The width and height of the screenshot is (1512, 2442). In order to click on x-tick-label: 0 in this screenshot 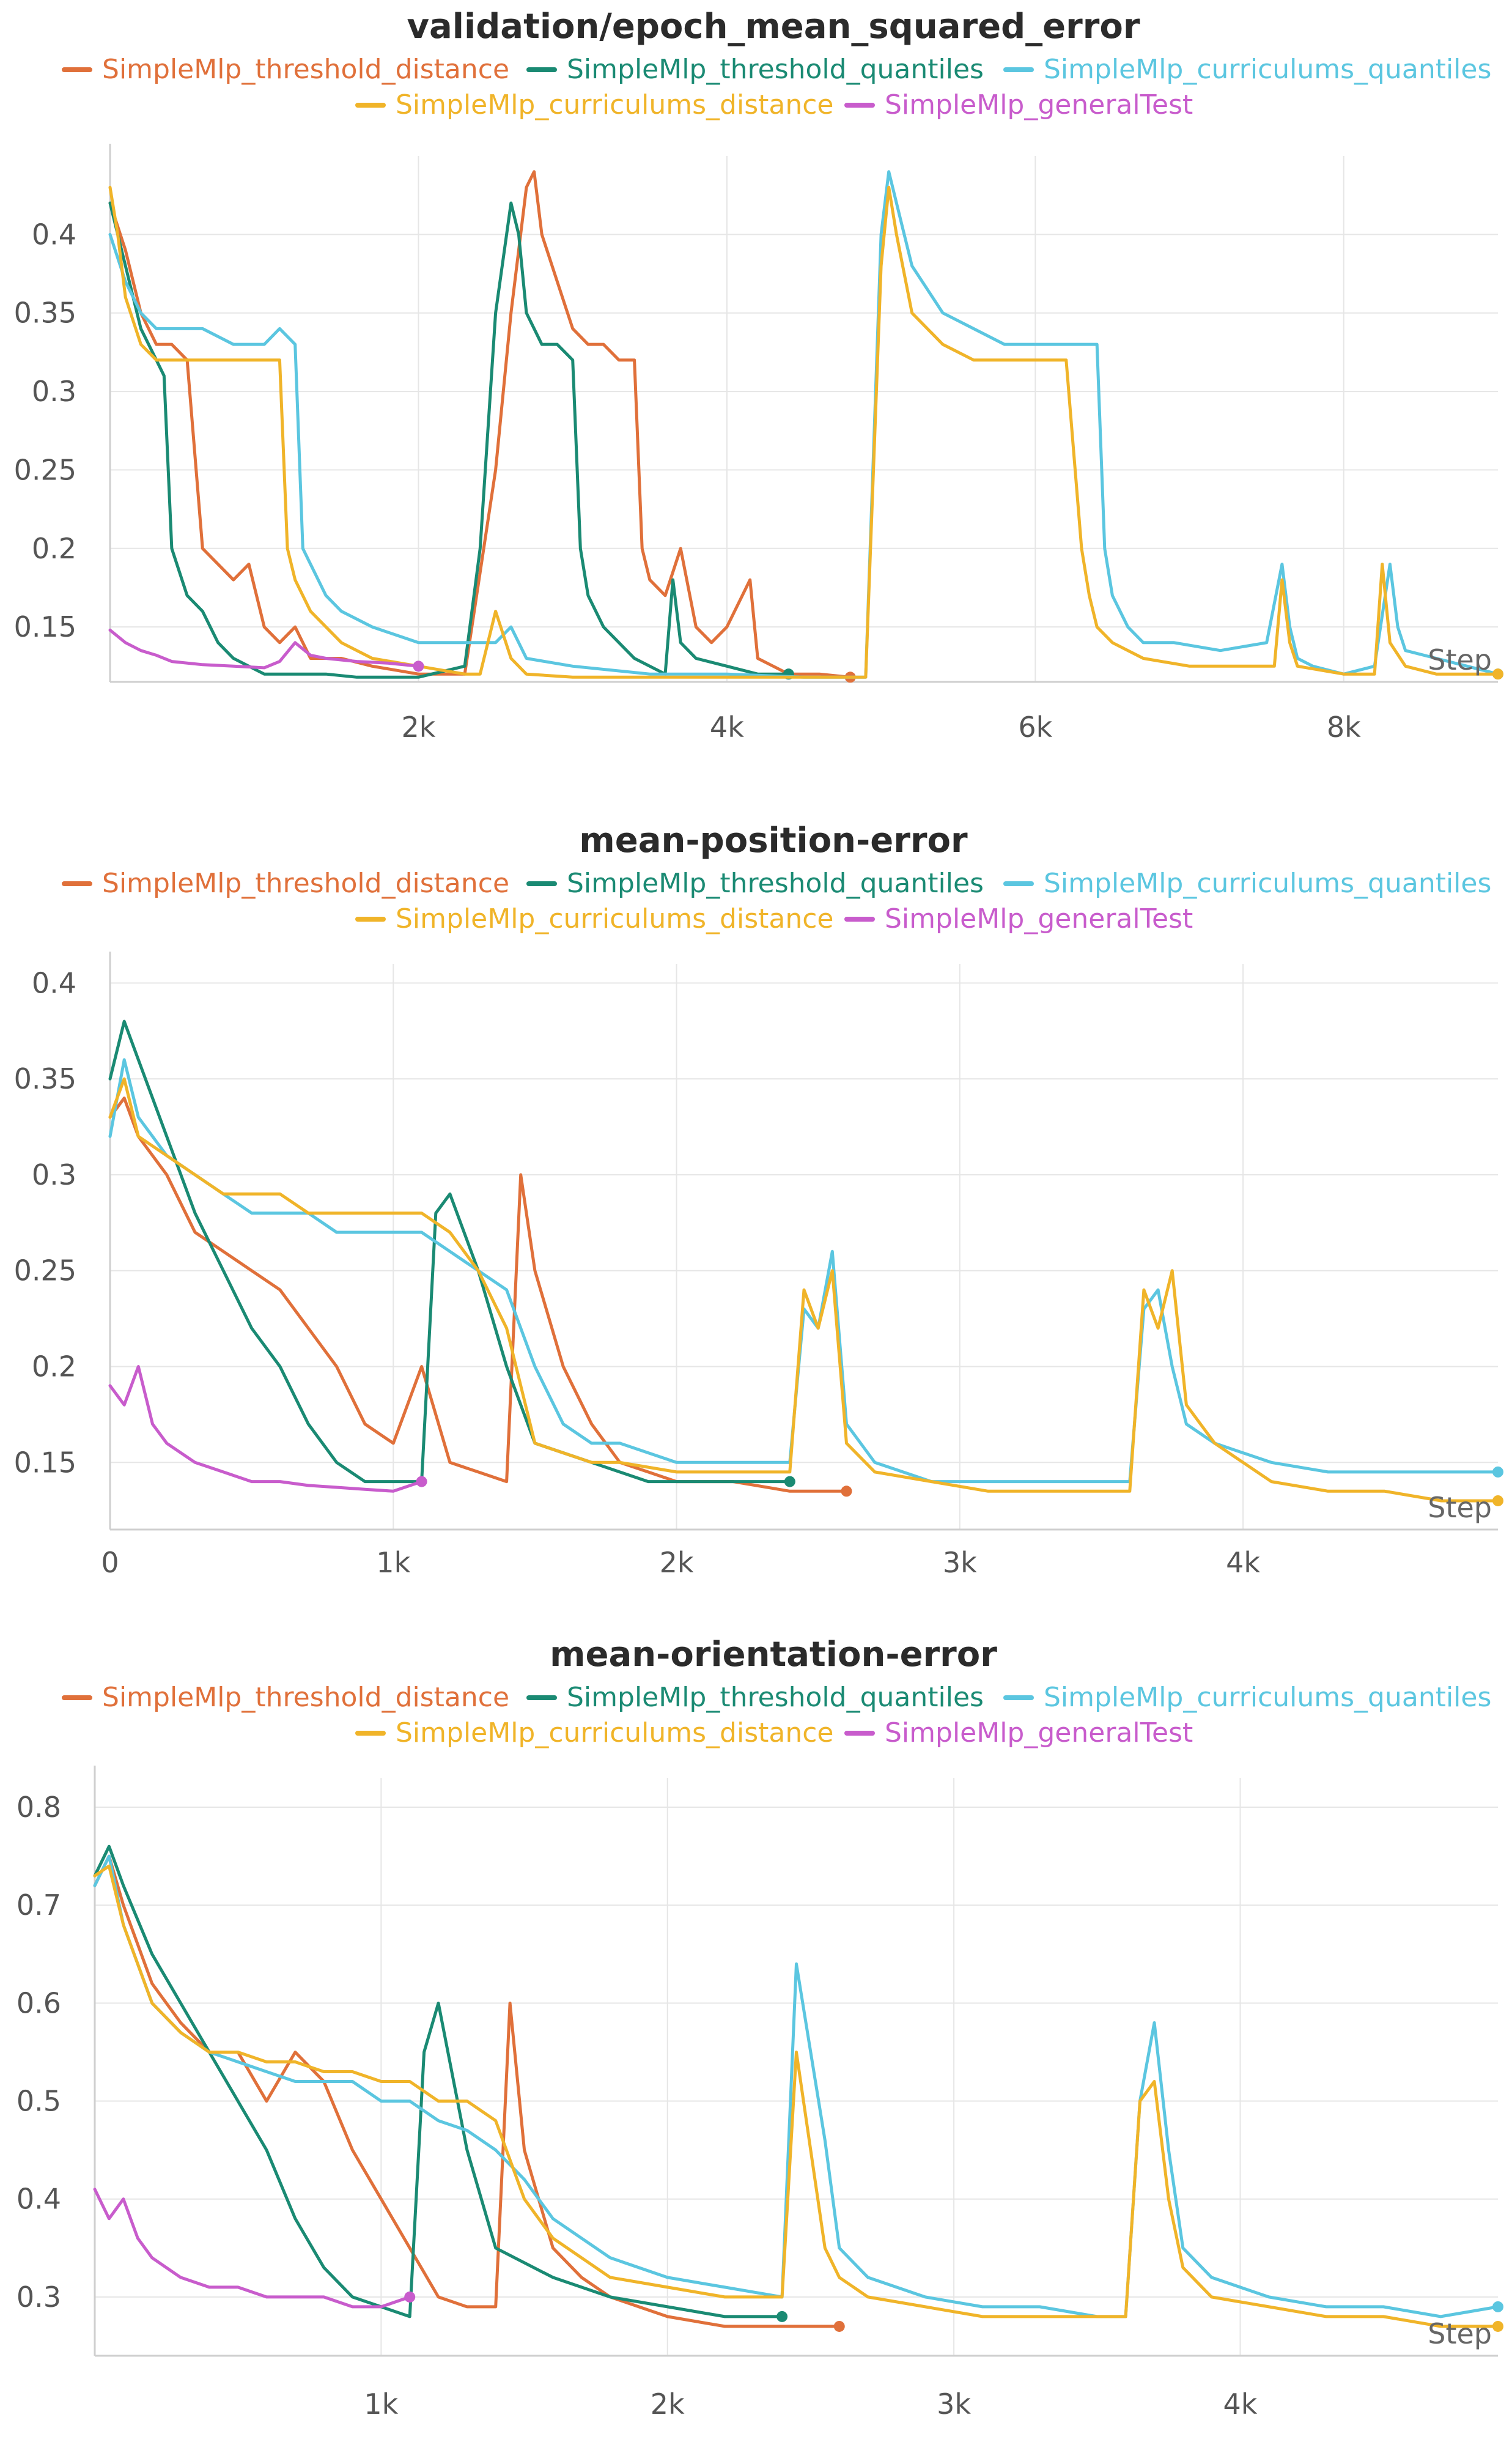, I will do `click(110, 1562)`.